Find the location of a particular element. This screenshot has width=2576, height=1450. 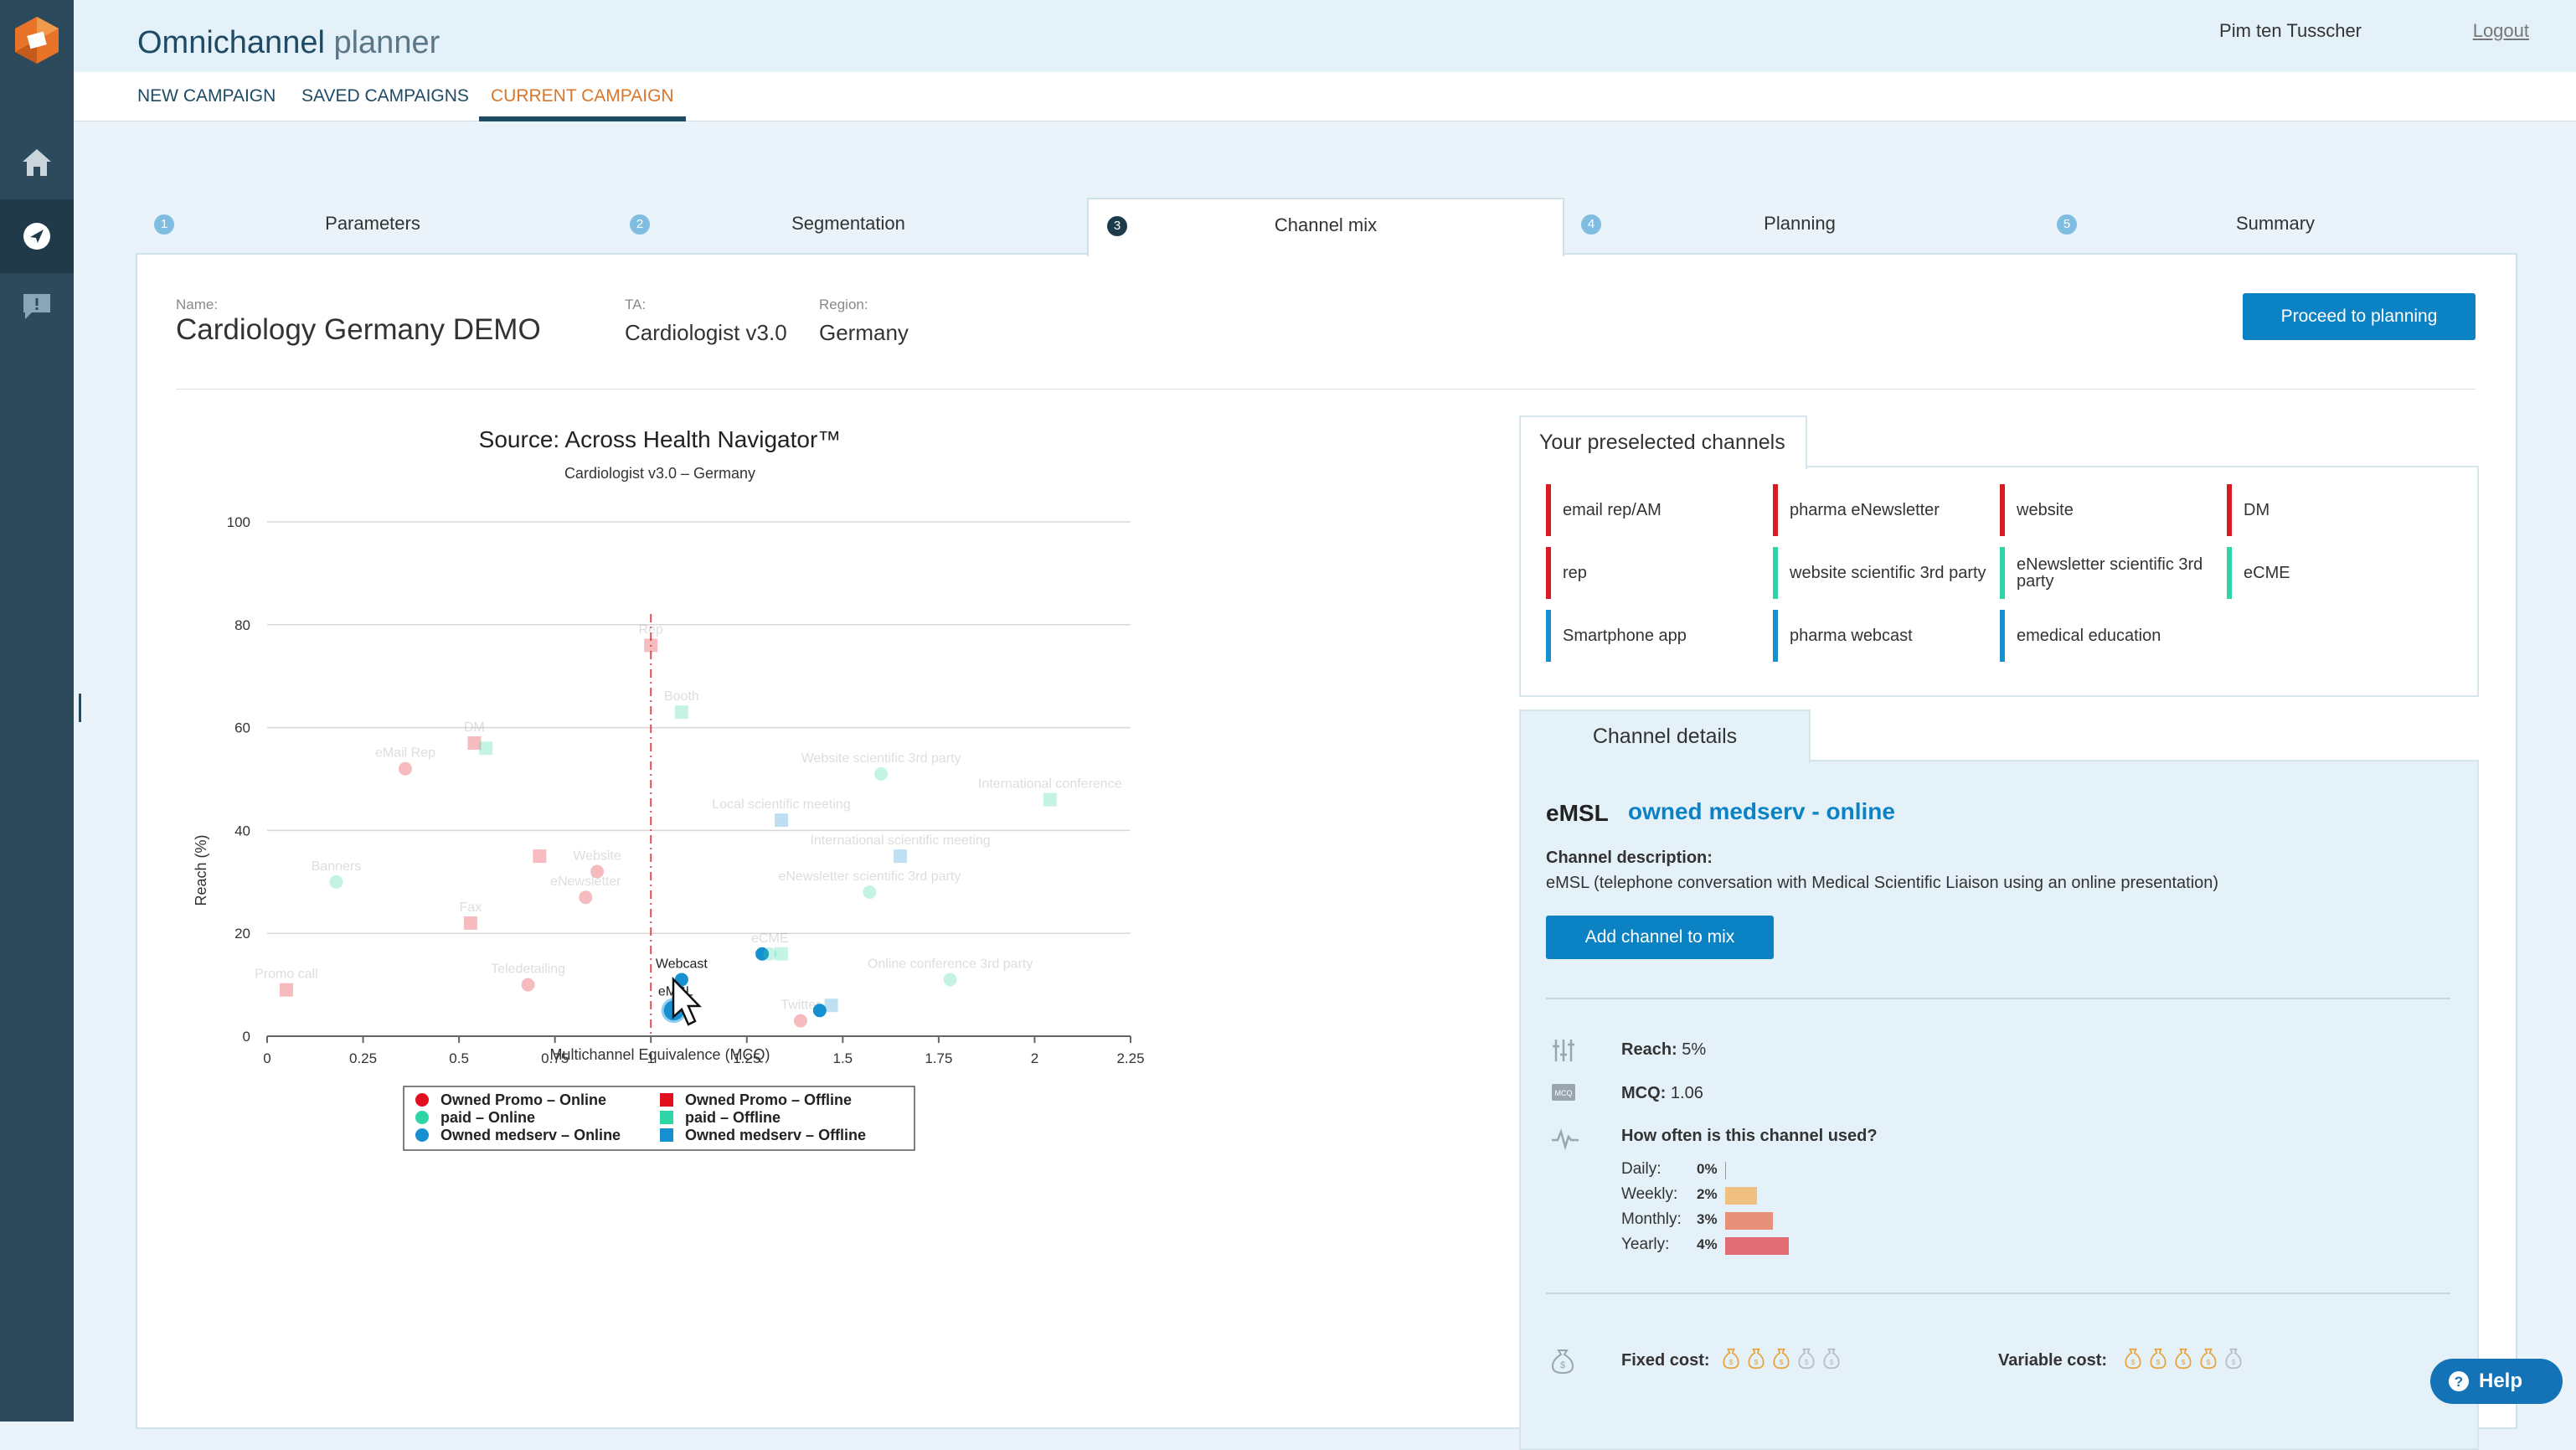

app-logo is located at coordinates (37, 40).